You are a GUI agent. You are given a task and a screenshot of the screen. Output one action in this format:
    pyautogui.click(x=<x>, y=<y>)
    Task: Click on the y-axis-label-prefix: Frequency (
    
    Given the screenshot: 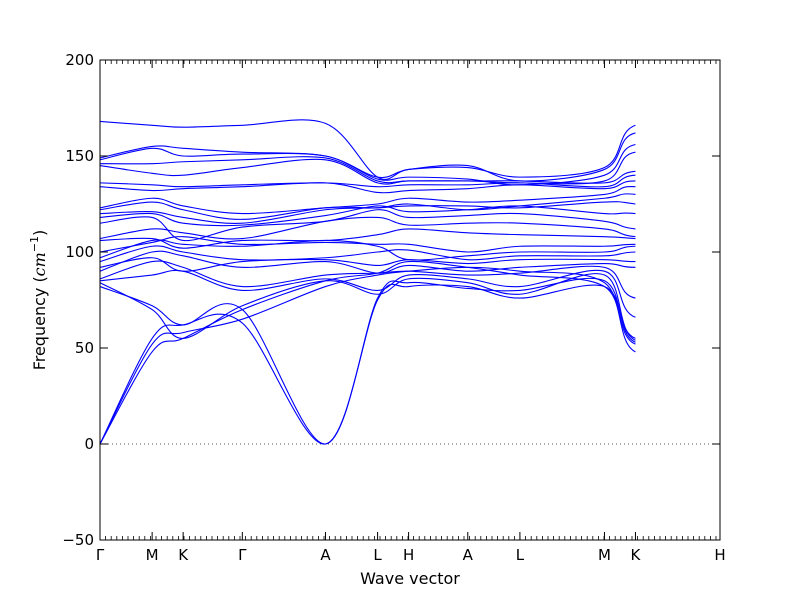 What is the action you would take?
    pyautogui.click(x=39, y=323)
    